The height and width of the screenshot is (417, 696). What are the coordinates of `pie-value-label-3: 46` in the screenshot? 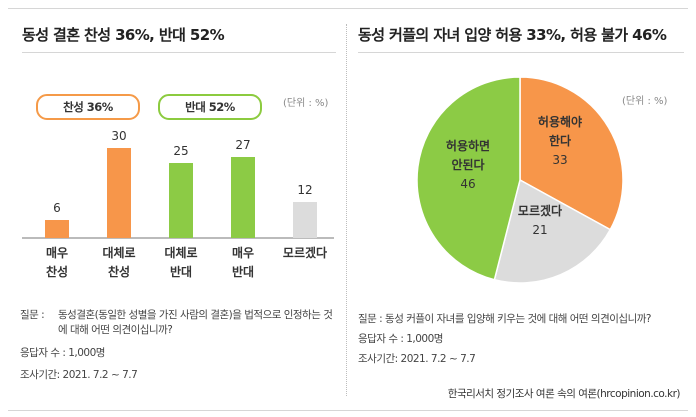 It's located at (467, 184).